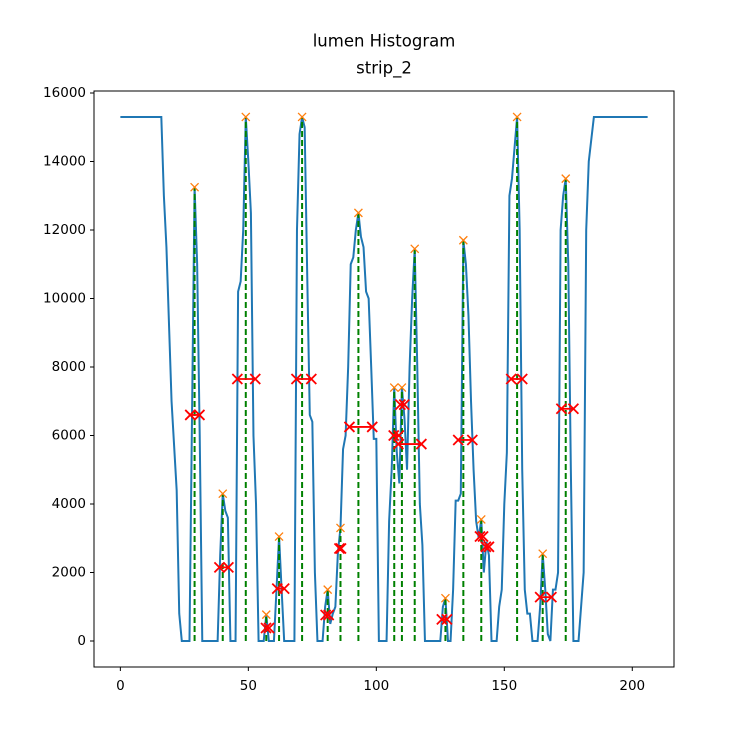  I want to click on y-tick-label: 4000, so click(69, 504).